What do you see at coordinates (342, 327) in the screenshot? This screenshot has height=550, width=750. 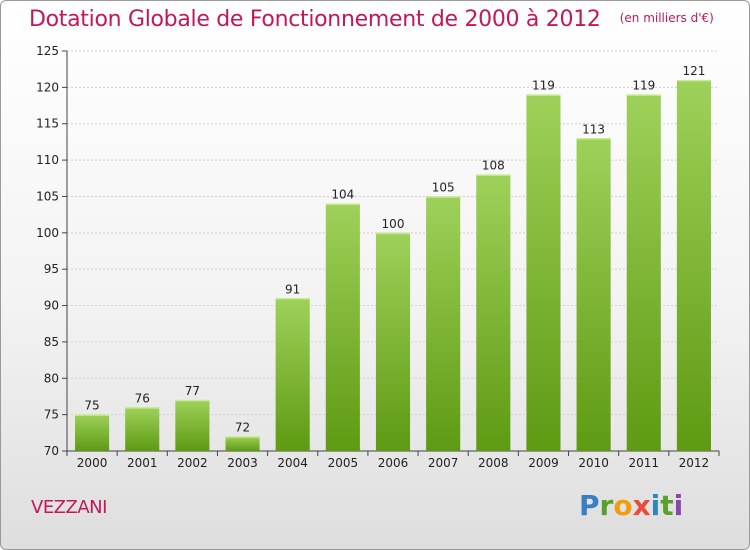 I see `bar-2005` at bounding box center [342, 327].